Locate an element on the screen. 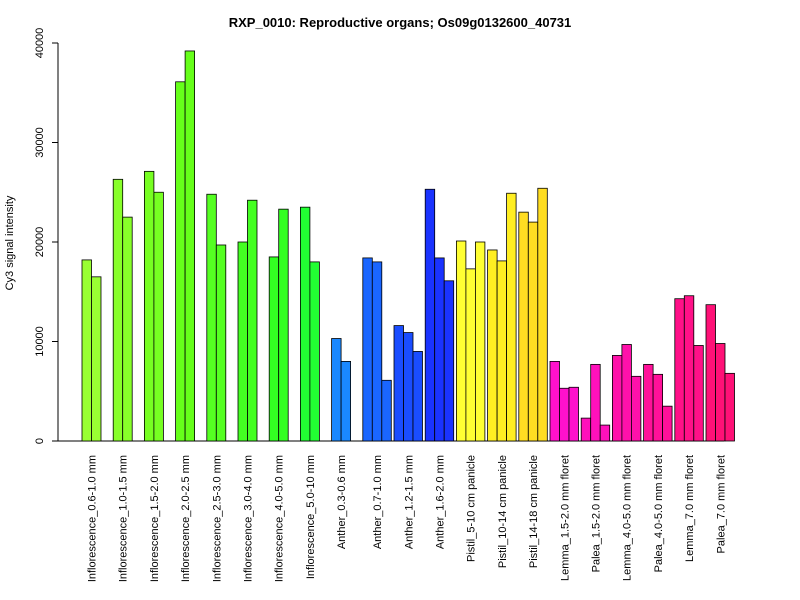  x-tick-label: Pistil_14-18 cm panicle is located at coordinates (534, 511).